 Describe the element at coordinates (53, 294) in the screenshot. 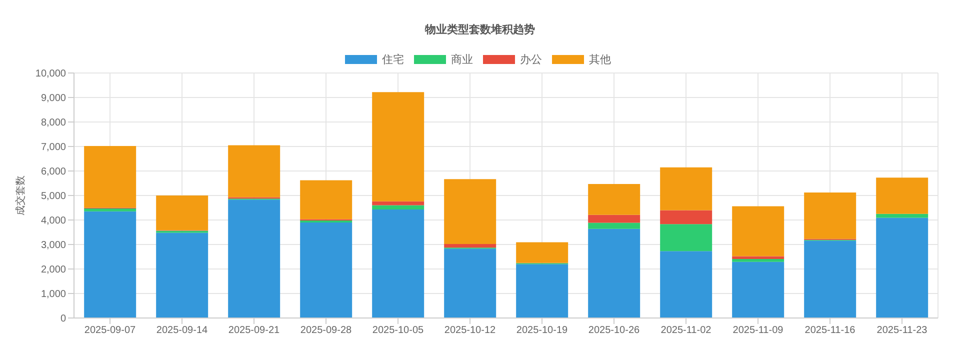

I see `y-tick-label: 1,000` at that location.